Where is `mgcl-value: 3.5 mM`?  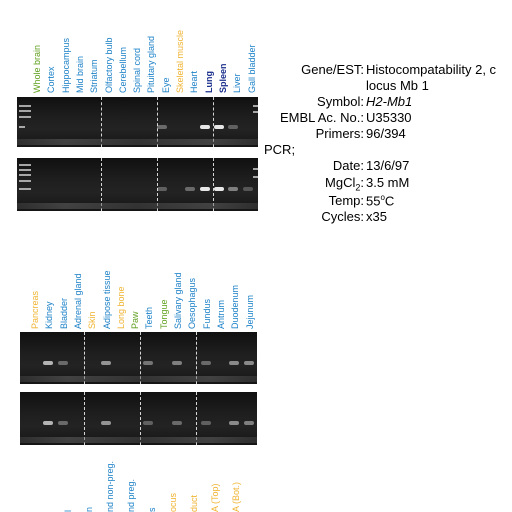 mgcl-value: 3.5 mM is located at coordinates (388, 182).